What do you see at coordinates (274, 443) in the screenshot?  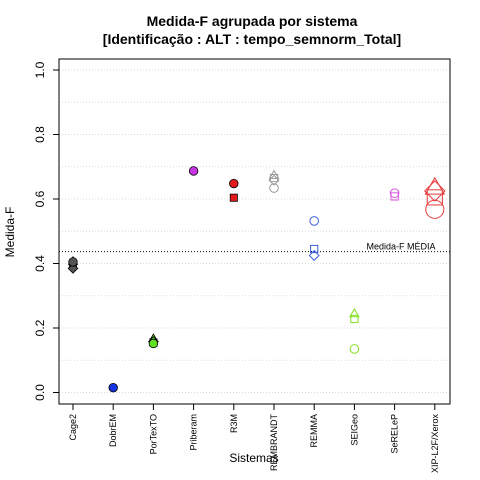 I see `x-tick-label-rembrandt: REMBRANDT` at bounding box center [274, 443].